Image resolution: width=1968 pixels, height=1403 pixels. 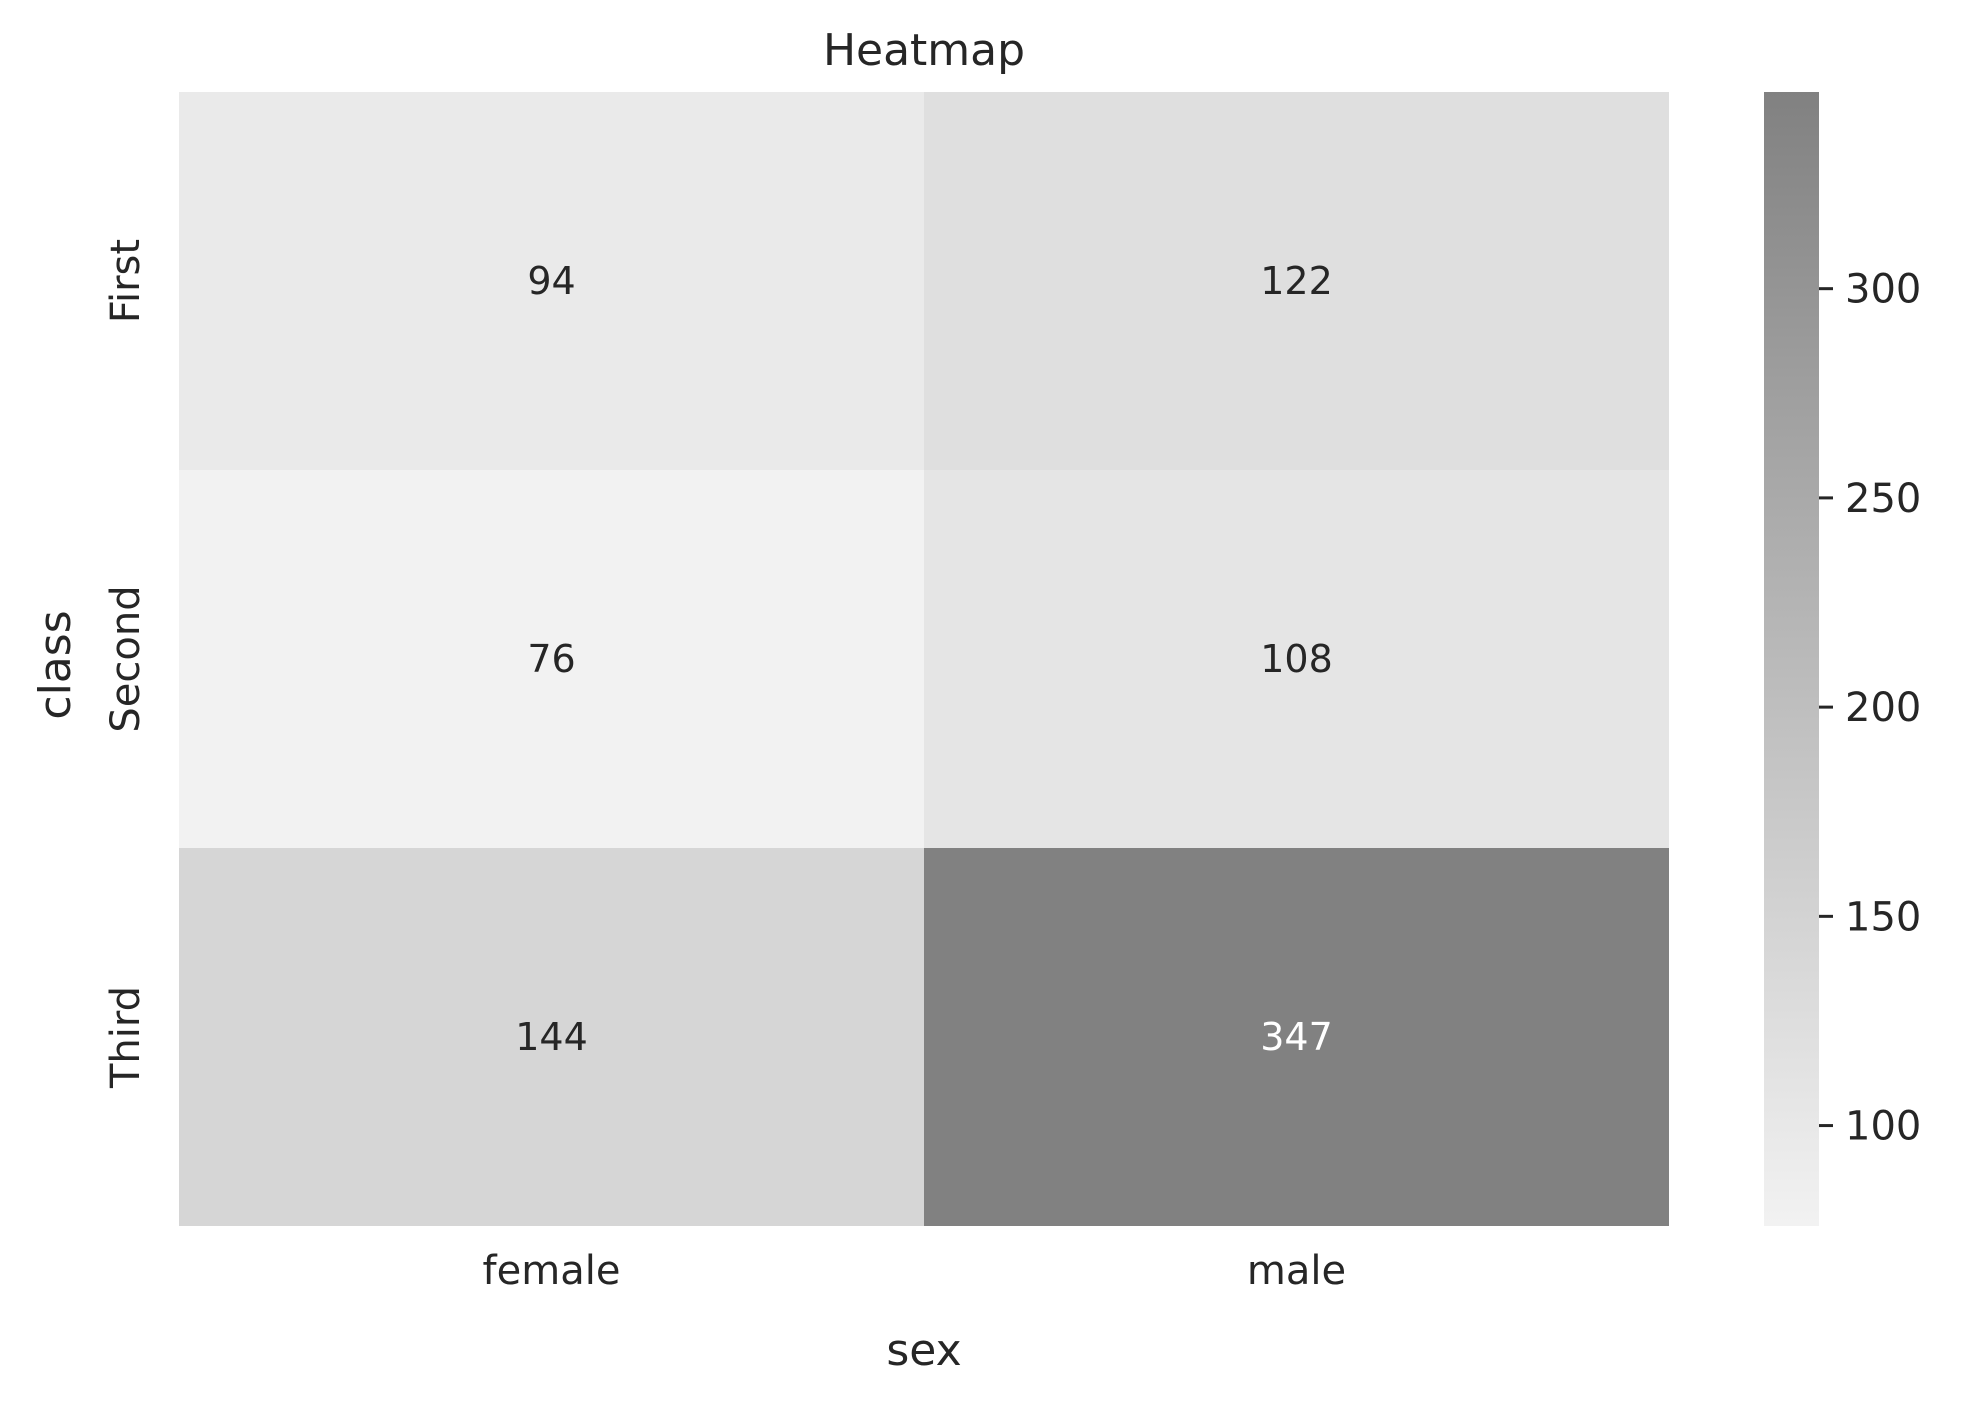 What do you see at coordinates (126, 1037) in the screenshot?
I see `y-tick-label: Third` at bounding box center [126, 1037].